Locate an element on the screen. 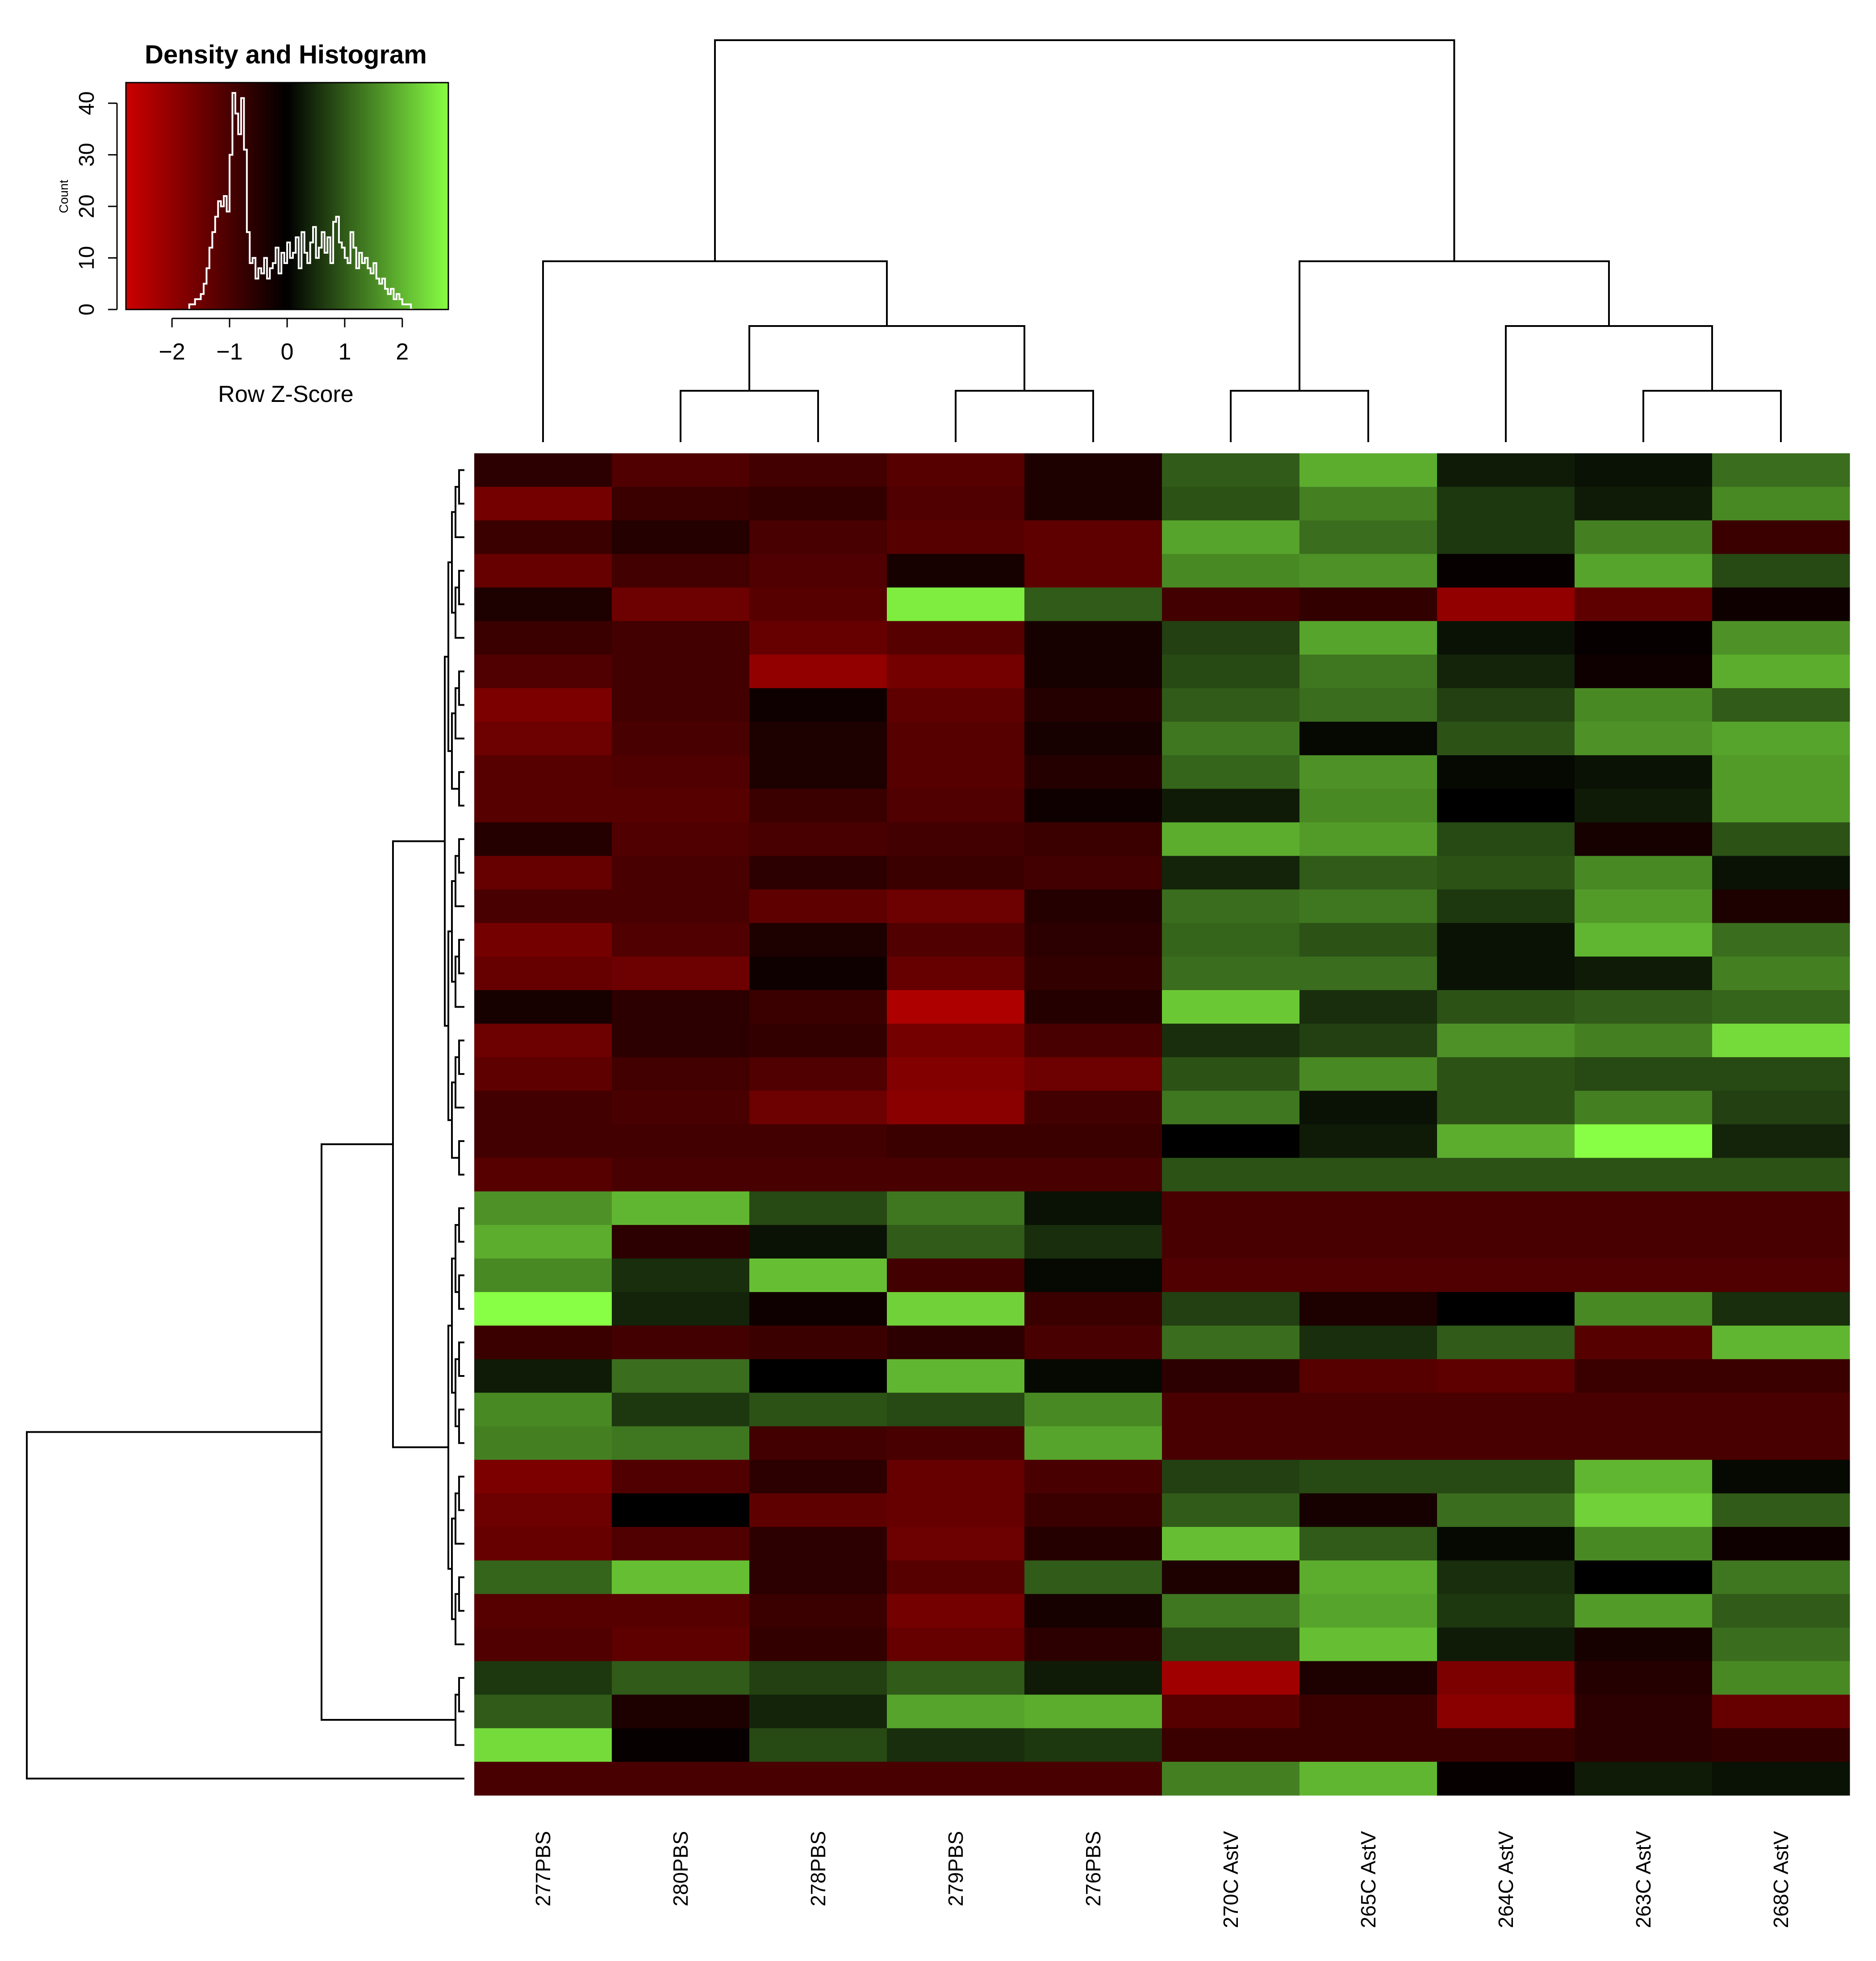 Image resolution: width=1876 pixels, height=1961 pixels. column-label: 279PBS is located at coordinates (955, 1869).